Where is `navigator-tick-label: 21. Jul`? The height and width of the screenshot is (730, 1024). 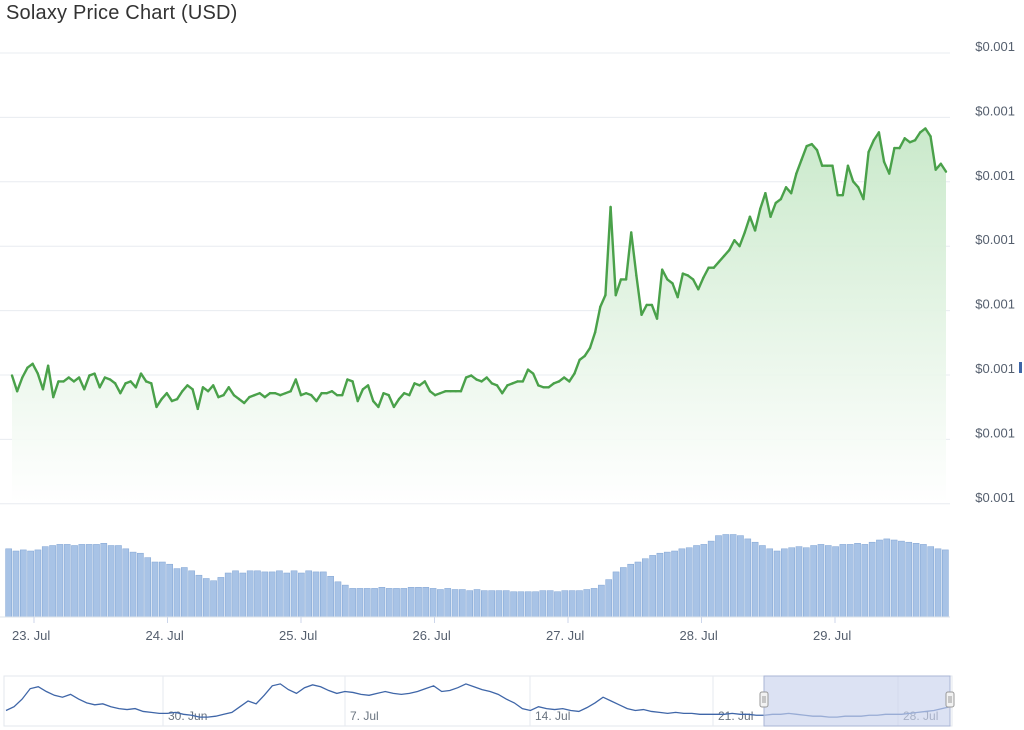 navigator-tick-label: 21. Jul is located at coordinates (735, 716).